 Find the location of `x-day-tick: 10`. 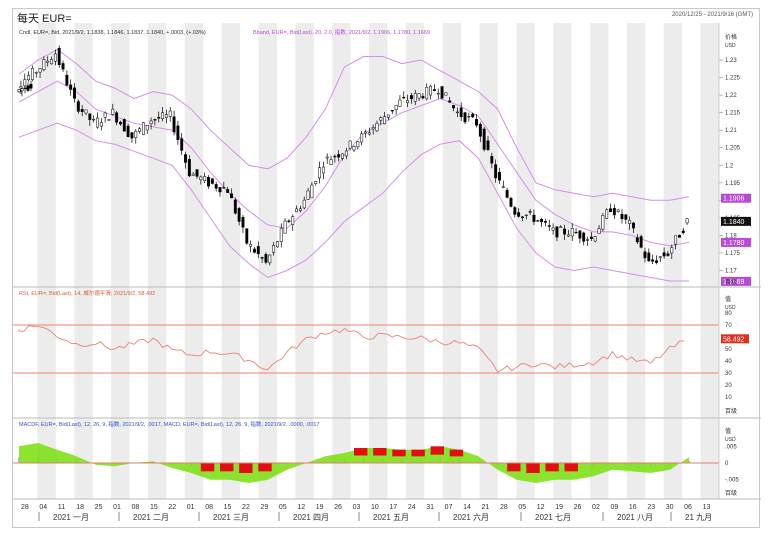

x-day-tick: 10 is located at coordinates (375, 507).